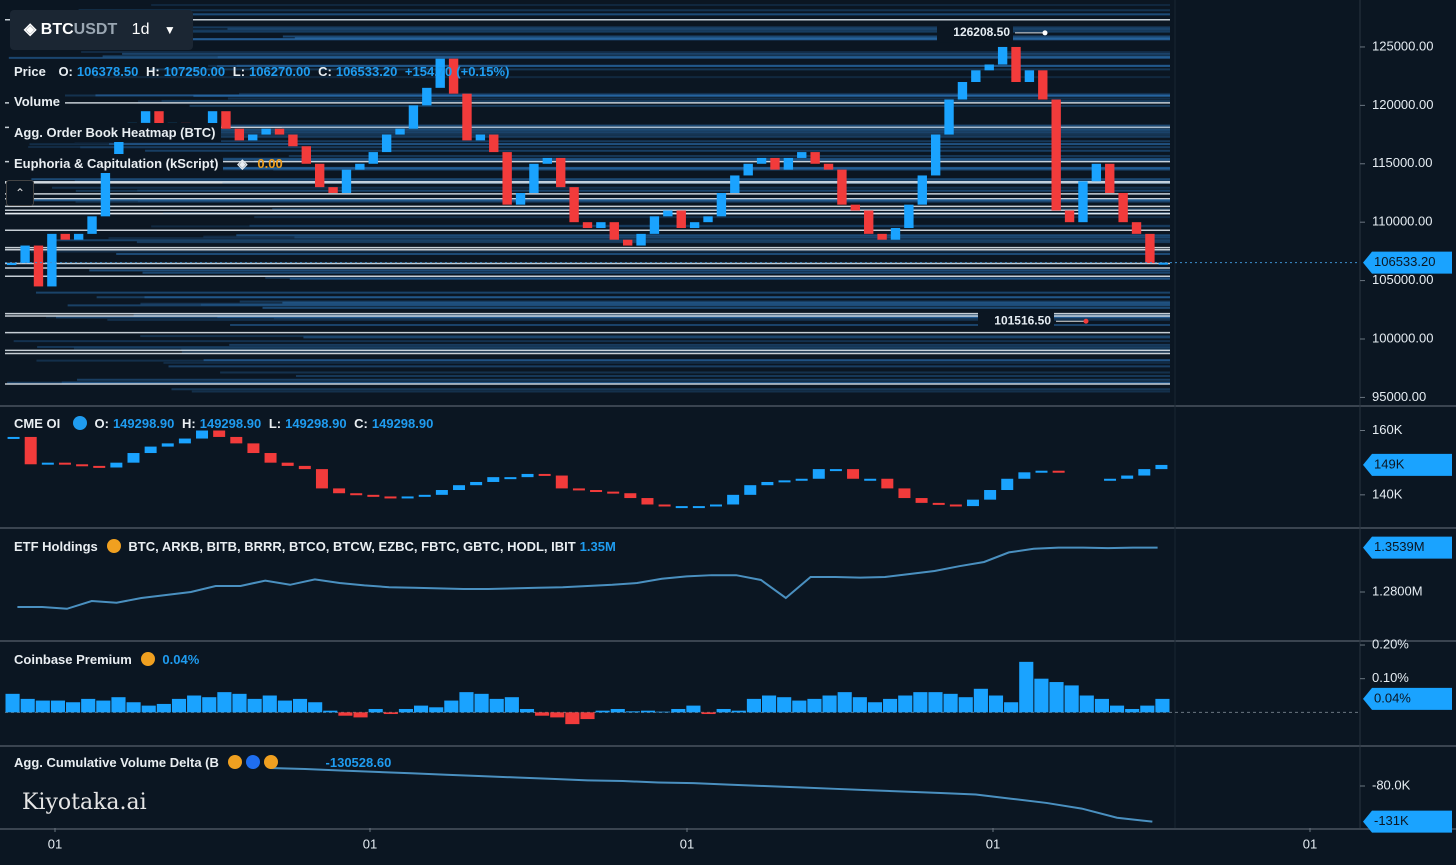  I want to click on h-label: H:, so click(189, 423).